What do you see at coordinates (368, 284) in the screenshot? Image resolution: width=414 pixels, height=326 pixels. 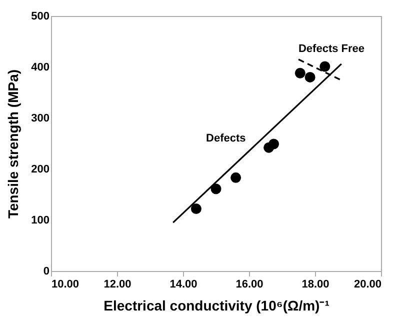 I see `x-tick-label: 20.00` at bounding box center [368, 284].